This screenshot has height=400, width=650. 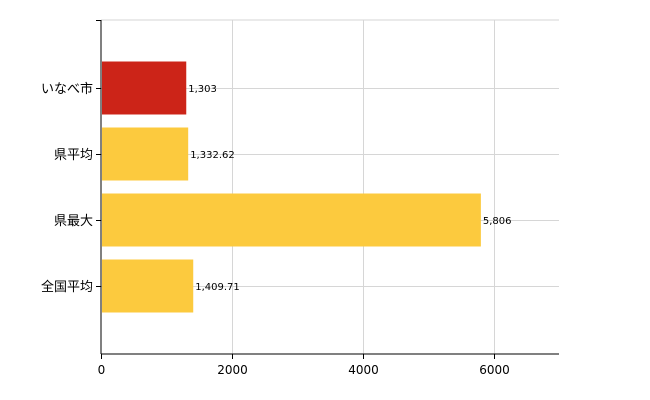 What do you see at coordinates (73, 221) in the screenshot?
I see `category-label: 県最大` at bounding box center [73, 221].